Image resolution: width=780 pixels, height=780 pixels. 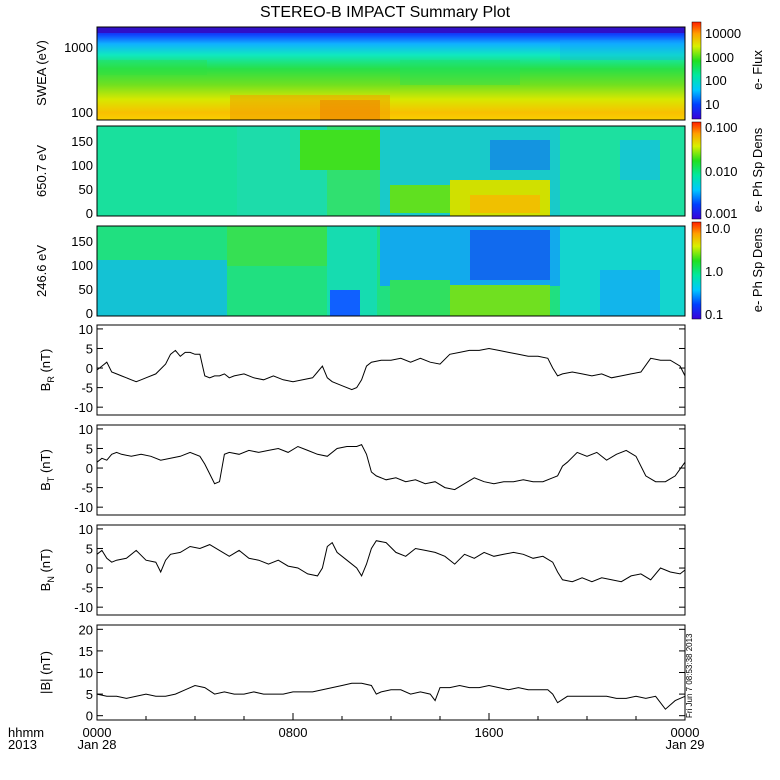 I want to click on pad-246-cb-label: e- Ph Sp Dens, so click(x=757, y=269).